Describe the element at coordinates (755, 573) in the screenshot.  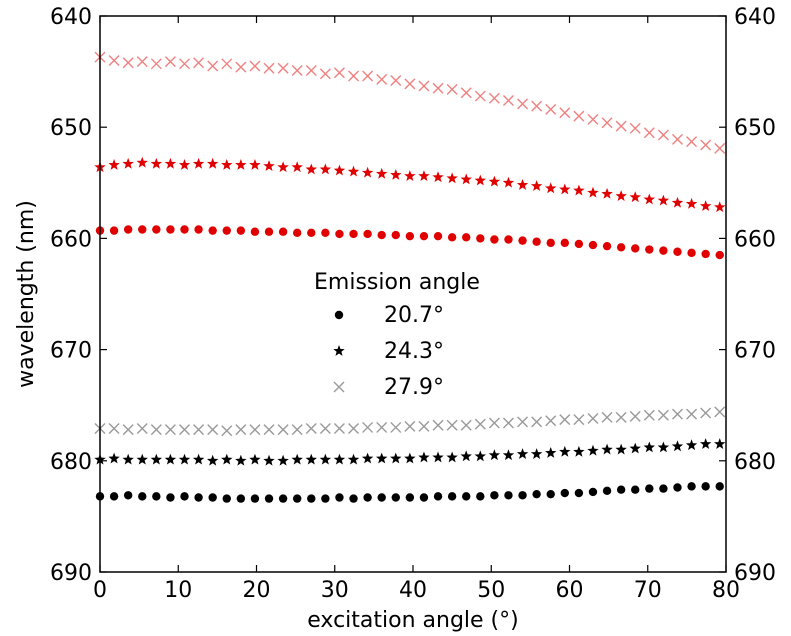
I see `y-tick-label-right: 690` at that location.